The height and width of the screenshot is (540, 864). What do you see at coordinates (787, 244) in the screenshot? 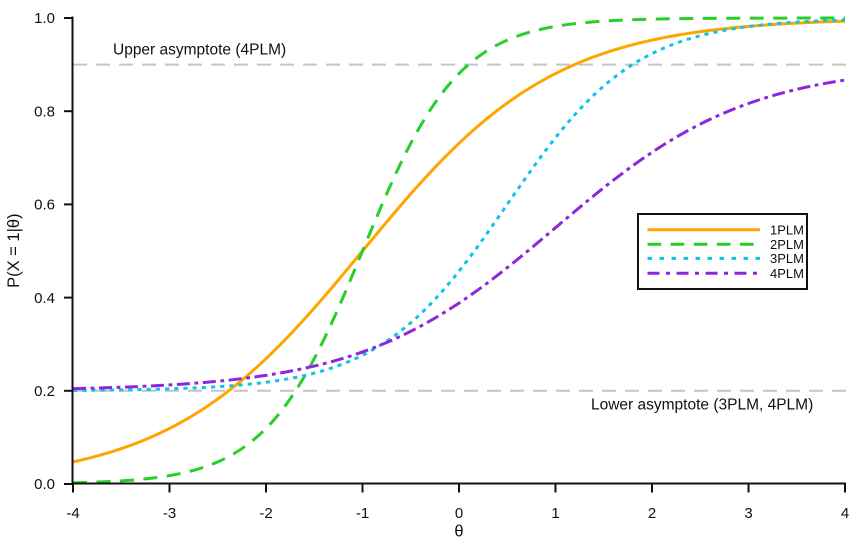
I see `svg-text: 2PLM` at bounding box center [787, 244].